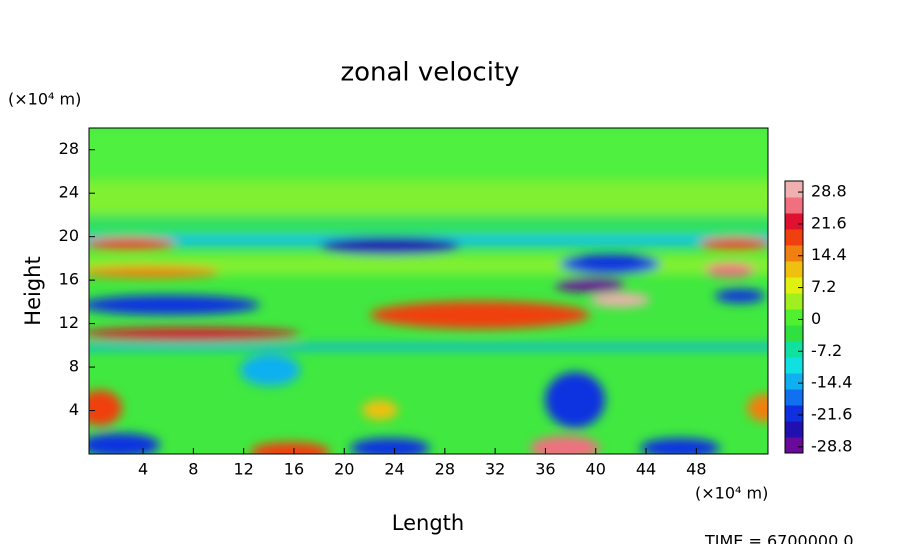 This screenshot has width=904, height=544. Describe the element at coordinates (69, 322) in the screenshot. I see `y-tick-label: 12` at that location.